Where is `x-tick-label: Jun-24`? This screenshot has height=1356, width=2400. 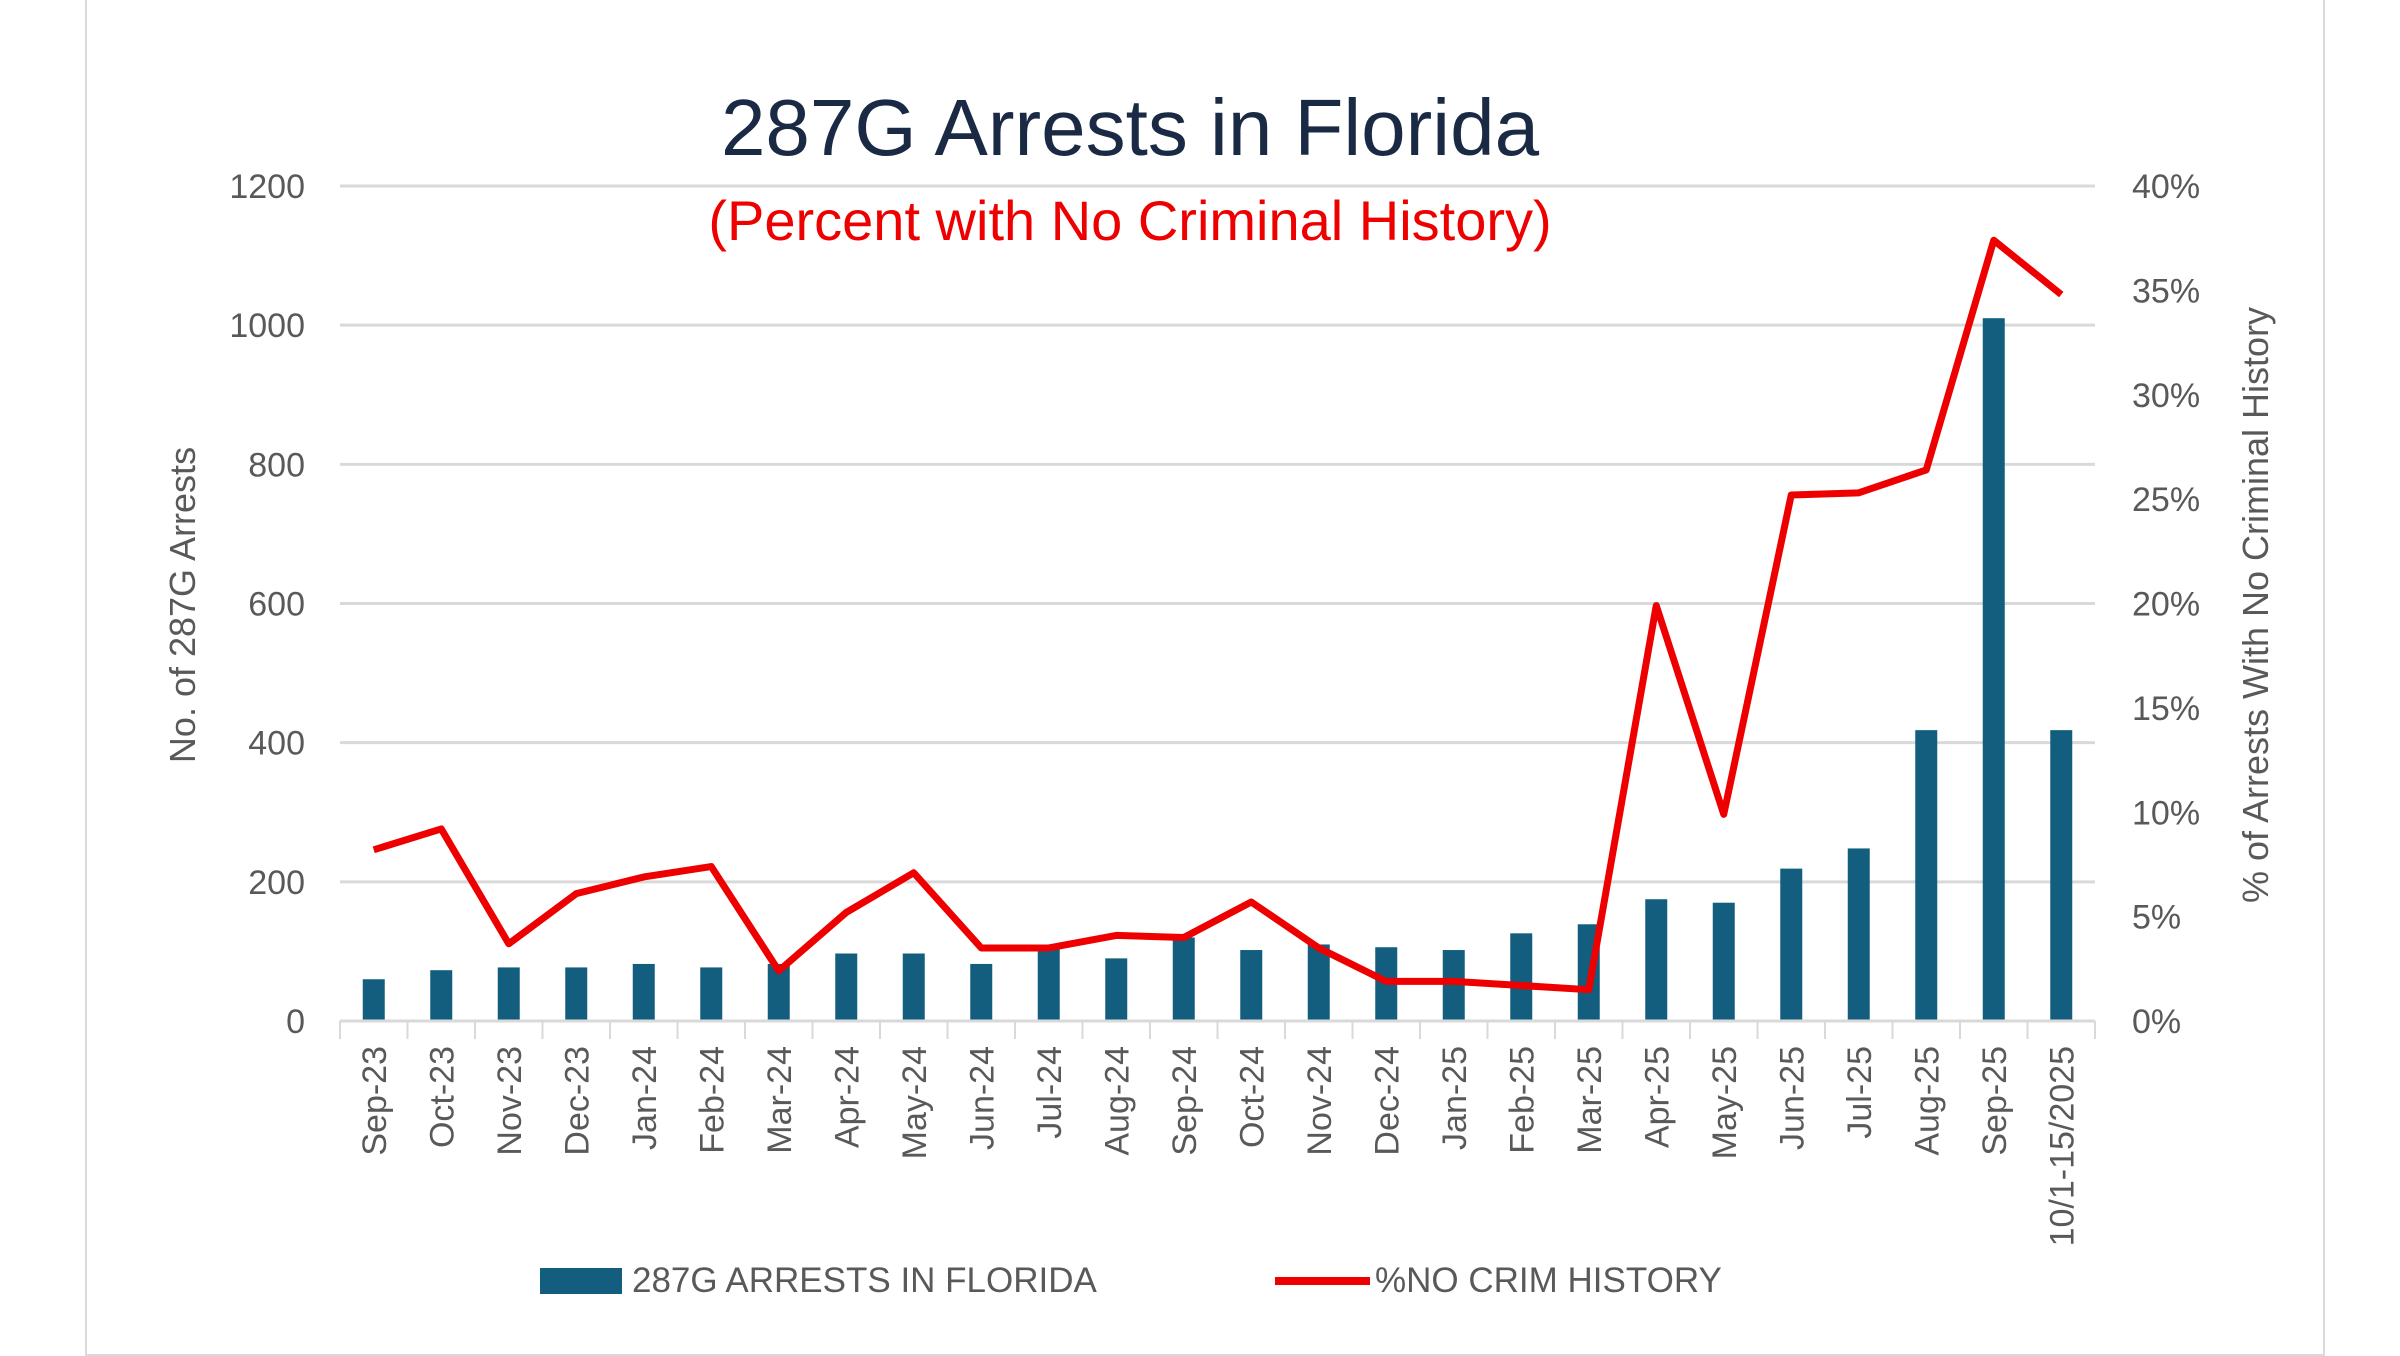
x-tick-label: Jun-24 is located at coordinates (982, 1098).